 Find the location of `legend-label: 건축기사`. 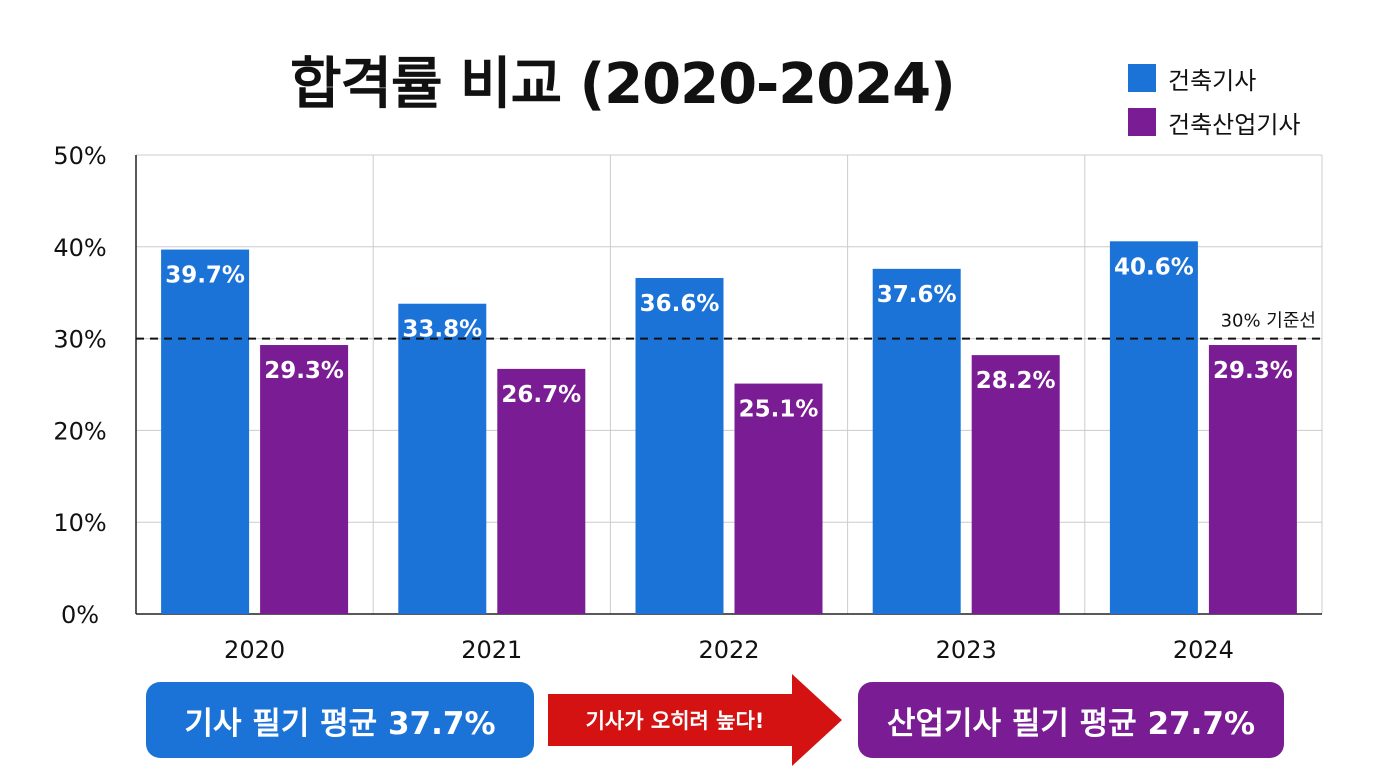

legend-label: 건축기사 is located at coordinates (1212, 80).